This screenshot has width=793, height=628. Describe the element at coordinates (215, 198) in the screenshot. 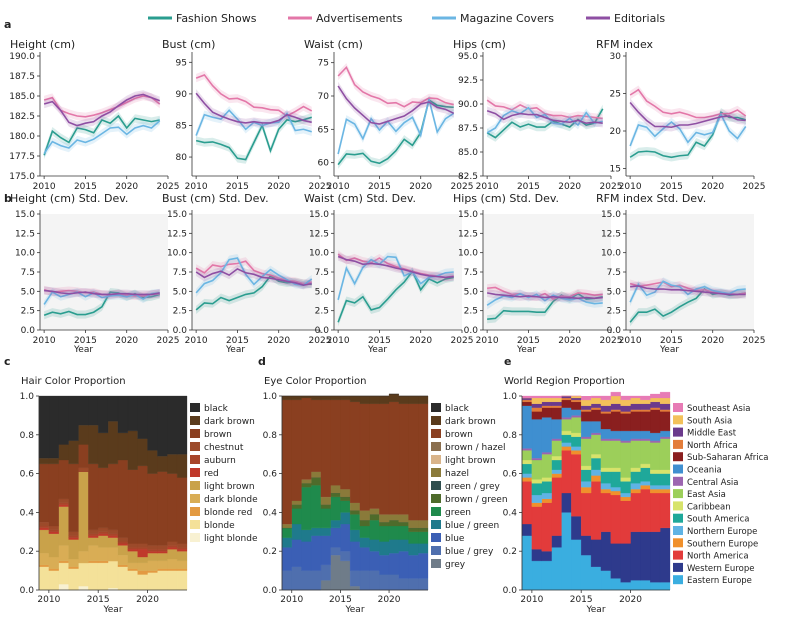

I see `panel-title: Bust (cm) Std. Dev.` at that location.